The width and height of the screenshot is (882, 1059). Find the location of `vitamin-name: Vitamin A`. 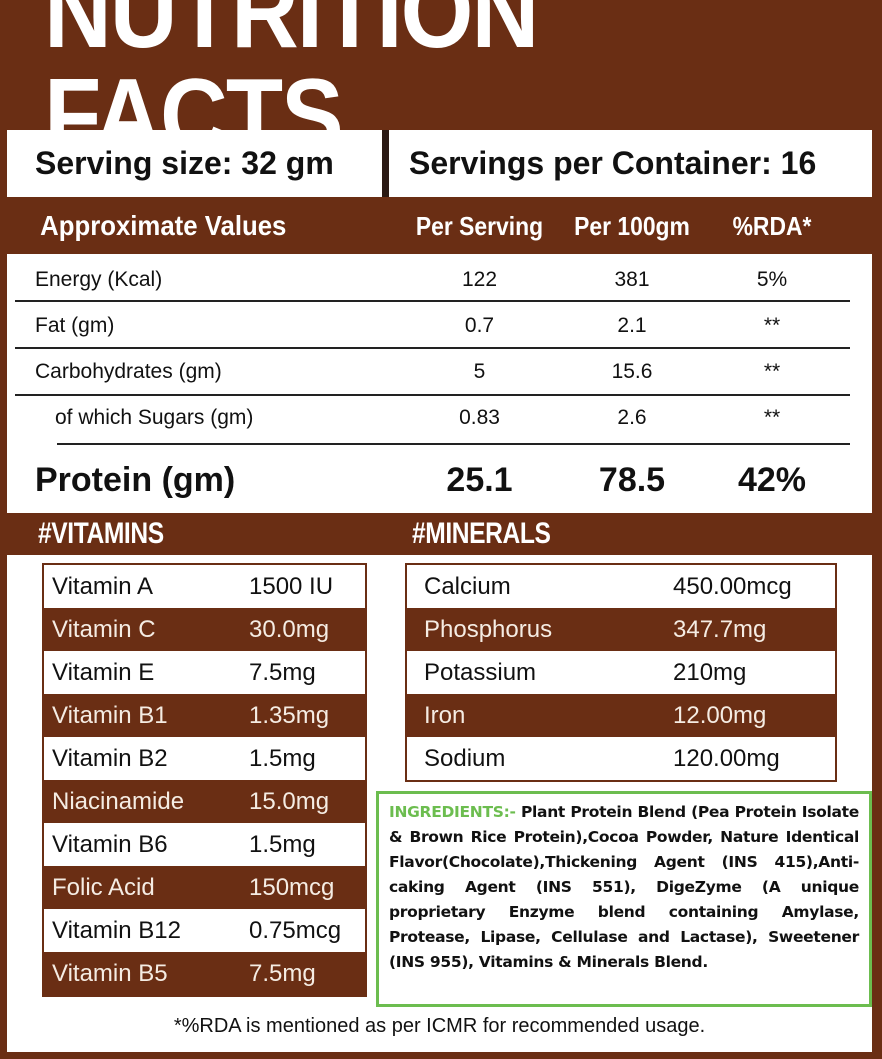

vitamin-name: Vitamin A is located at coordinates (102, 586).